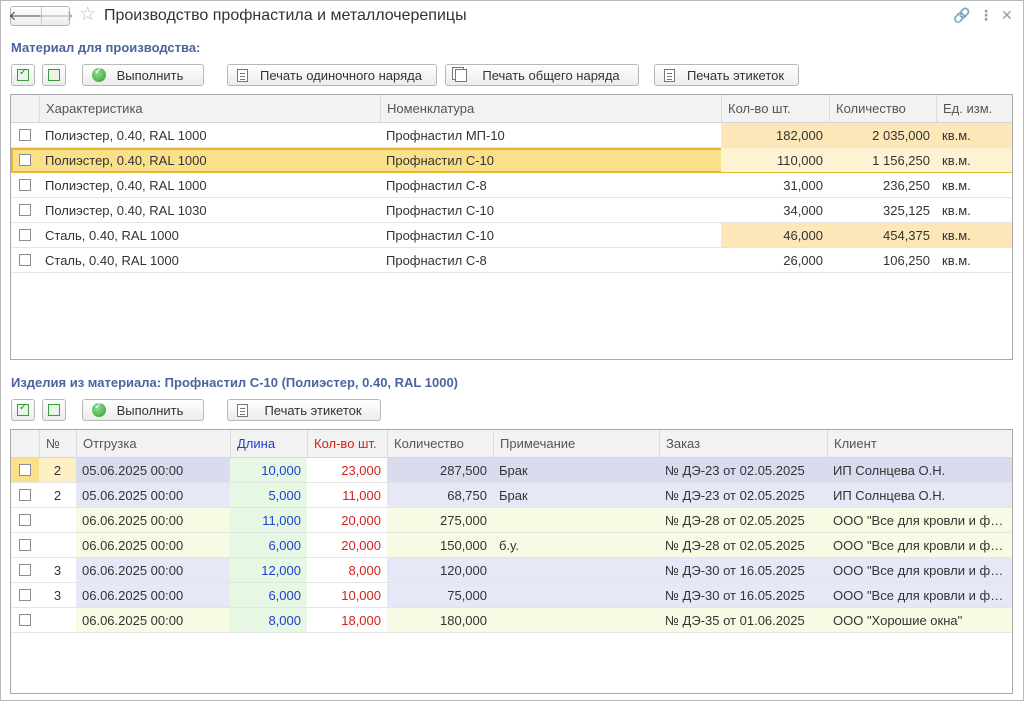  I want to click on pieces-cell: 20,000, so click(347, 520).